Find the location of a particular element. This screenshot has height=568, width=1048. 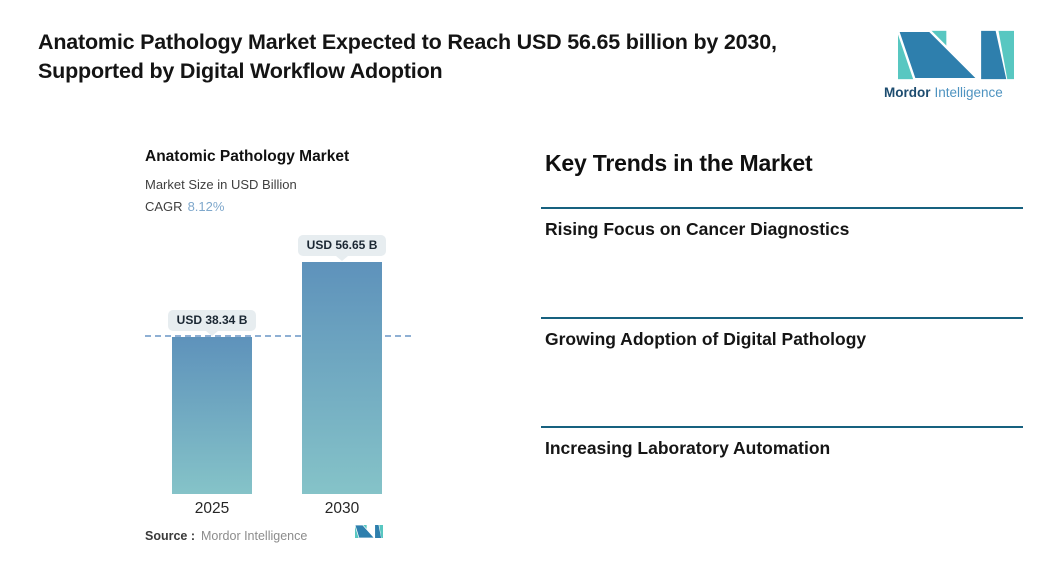

cagr-label: CAGR is located at coordinates (164, 206).